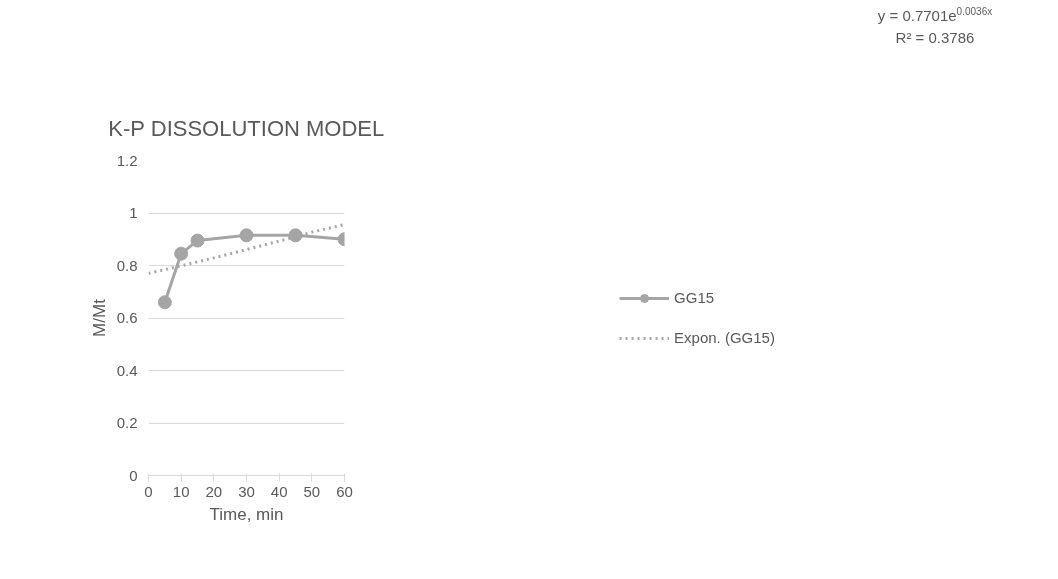 The width and height of the screenshot is (1058, 579). Describe the element at coordinates (127, 422) in the screenshot. I see `y-tick-label: 0.2` at that location.